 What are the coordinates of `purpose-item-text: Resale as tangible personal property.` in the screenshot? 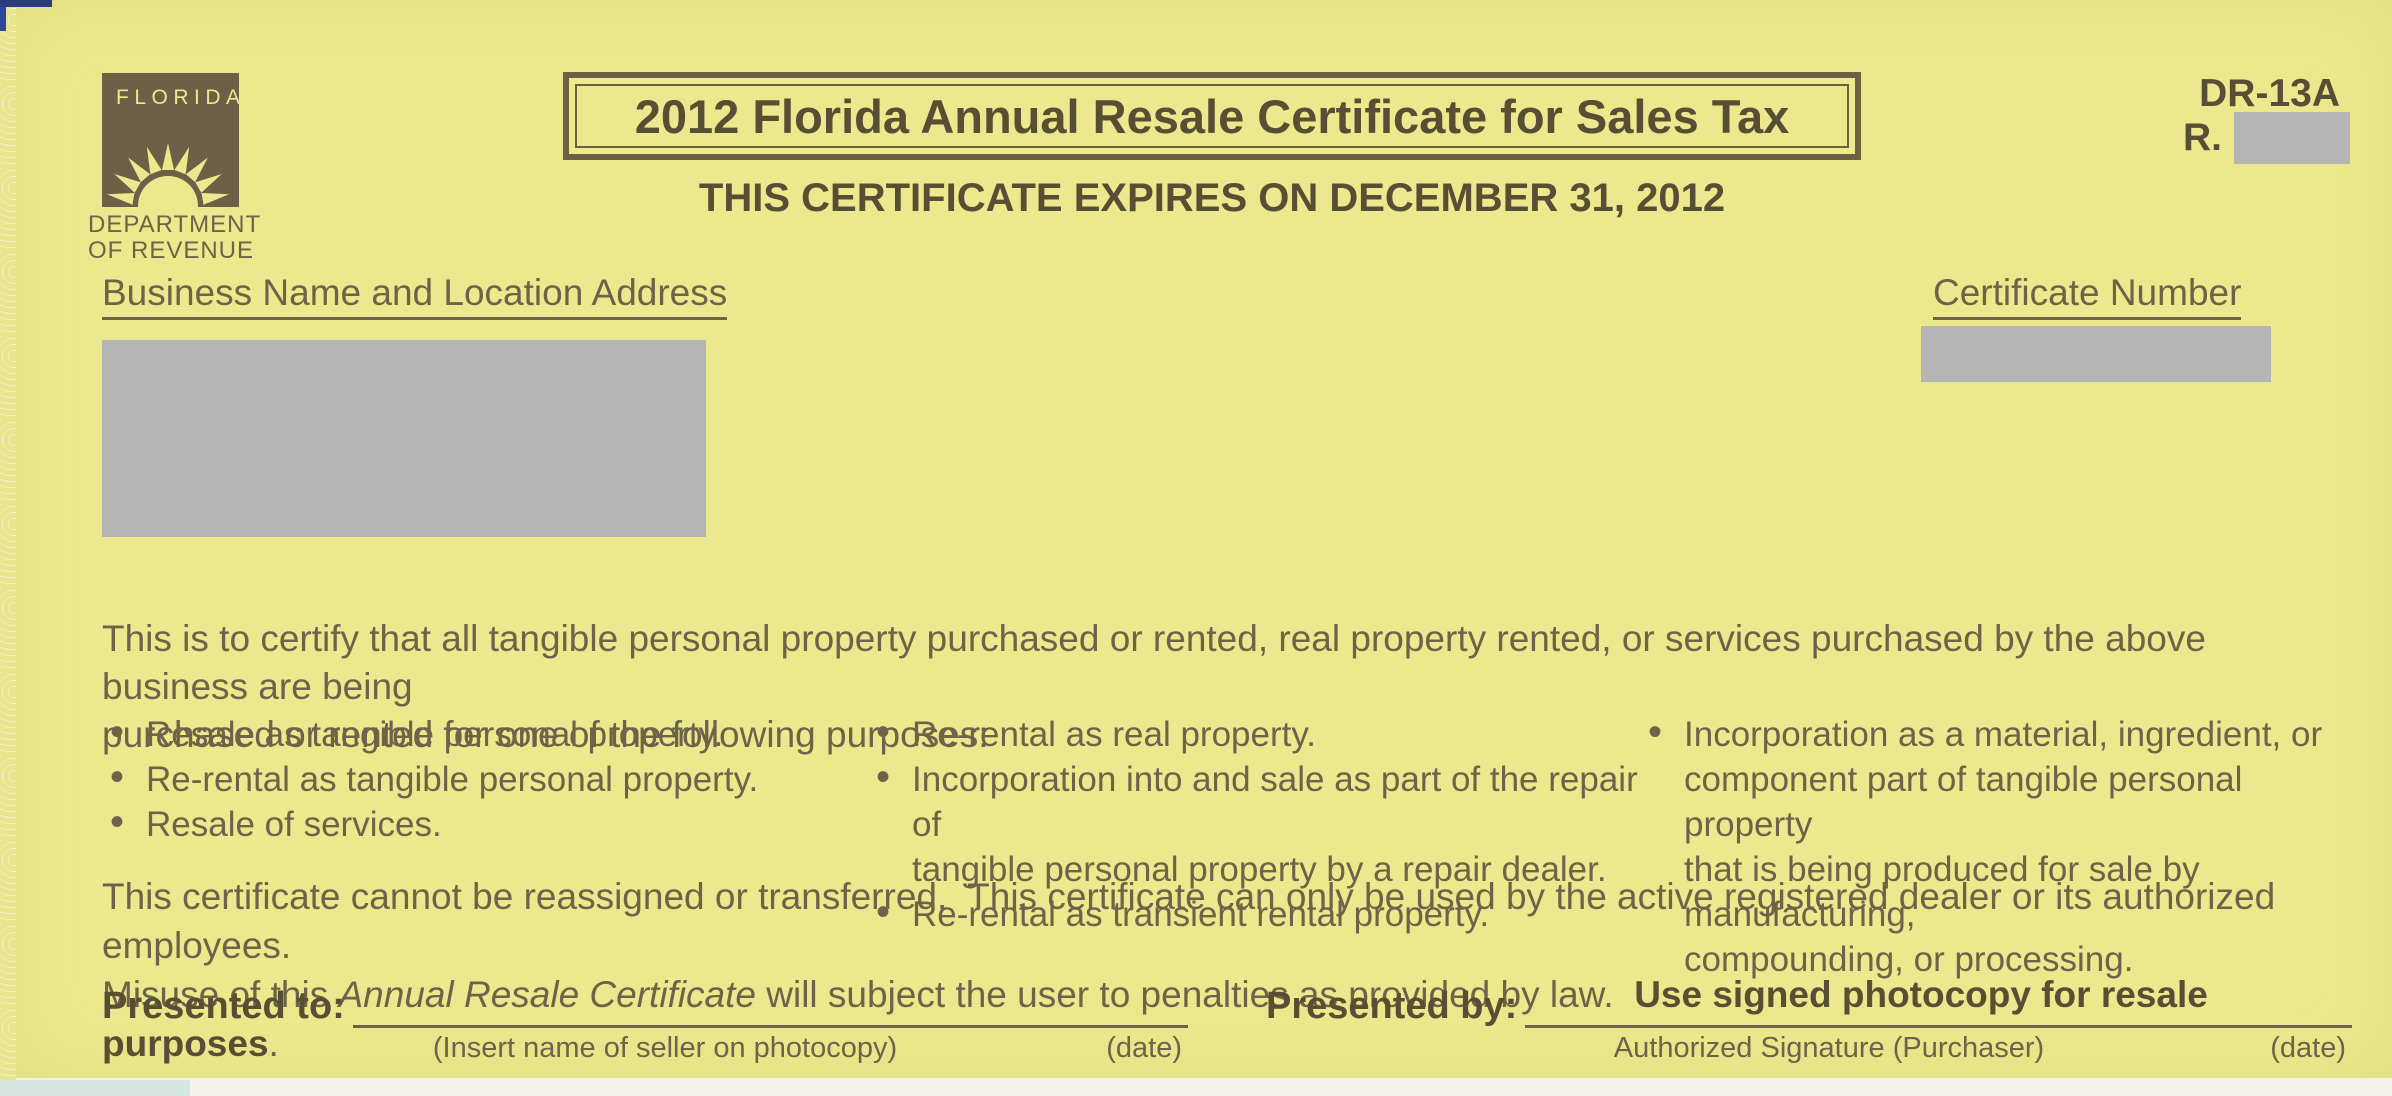 It's located at (435, 734).